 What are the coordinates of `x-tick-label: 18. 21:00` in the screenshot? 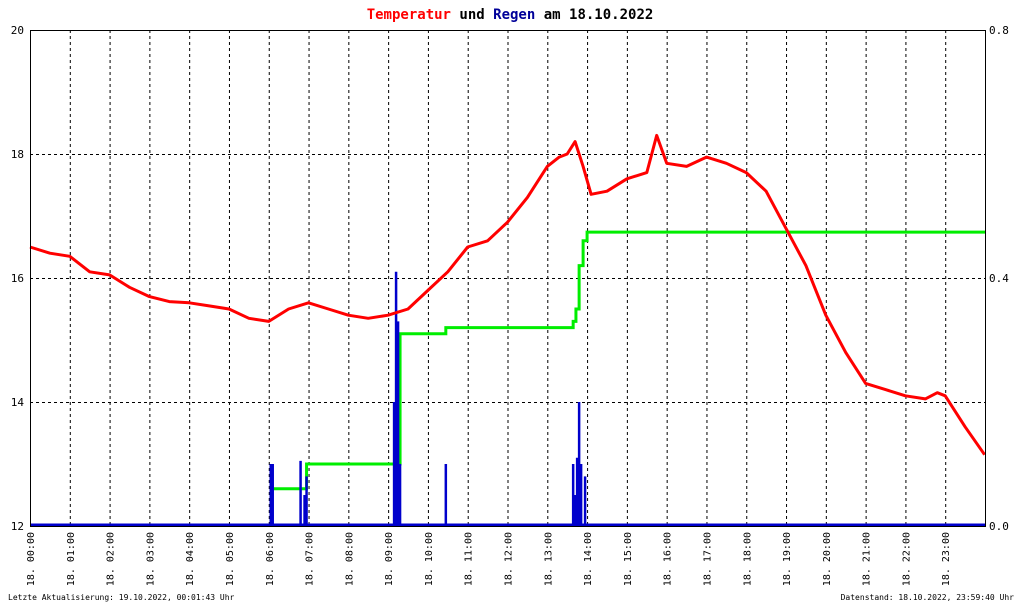 It's located at (867, 559).